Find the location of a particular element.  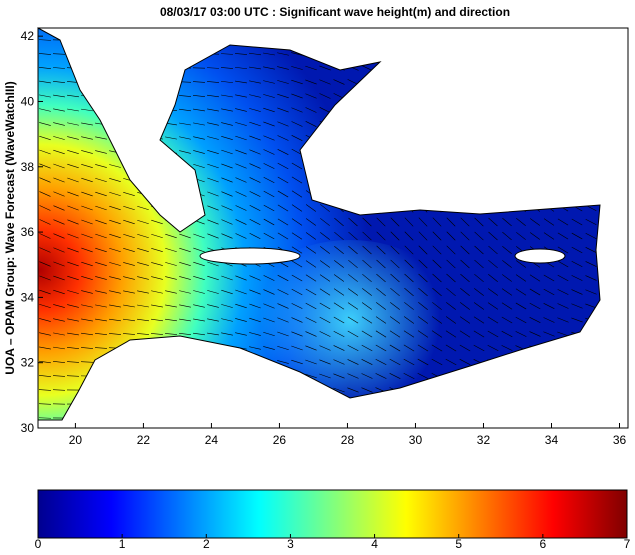

x-tick-label: 28 is located at coordinates (348, 440).